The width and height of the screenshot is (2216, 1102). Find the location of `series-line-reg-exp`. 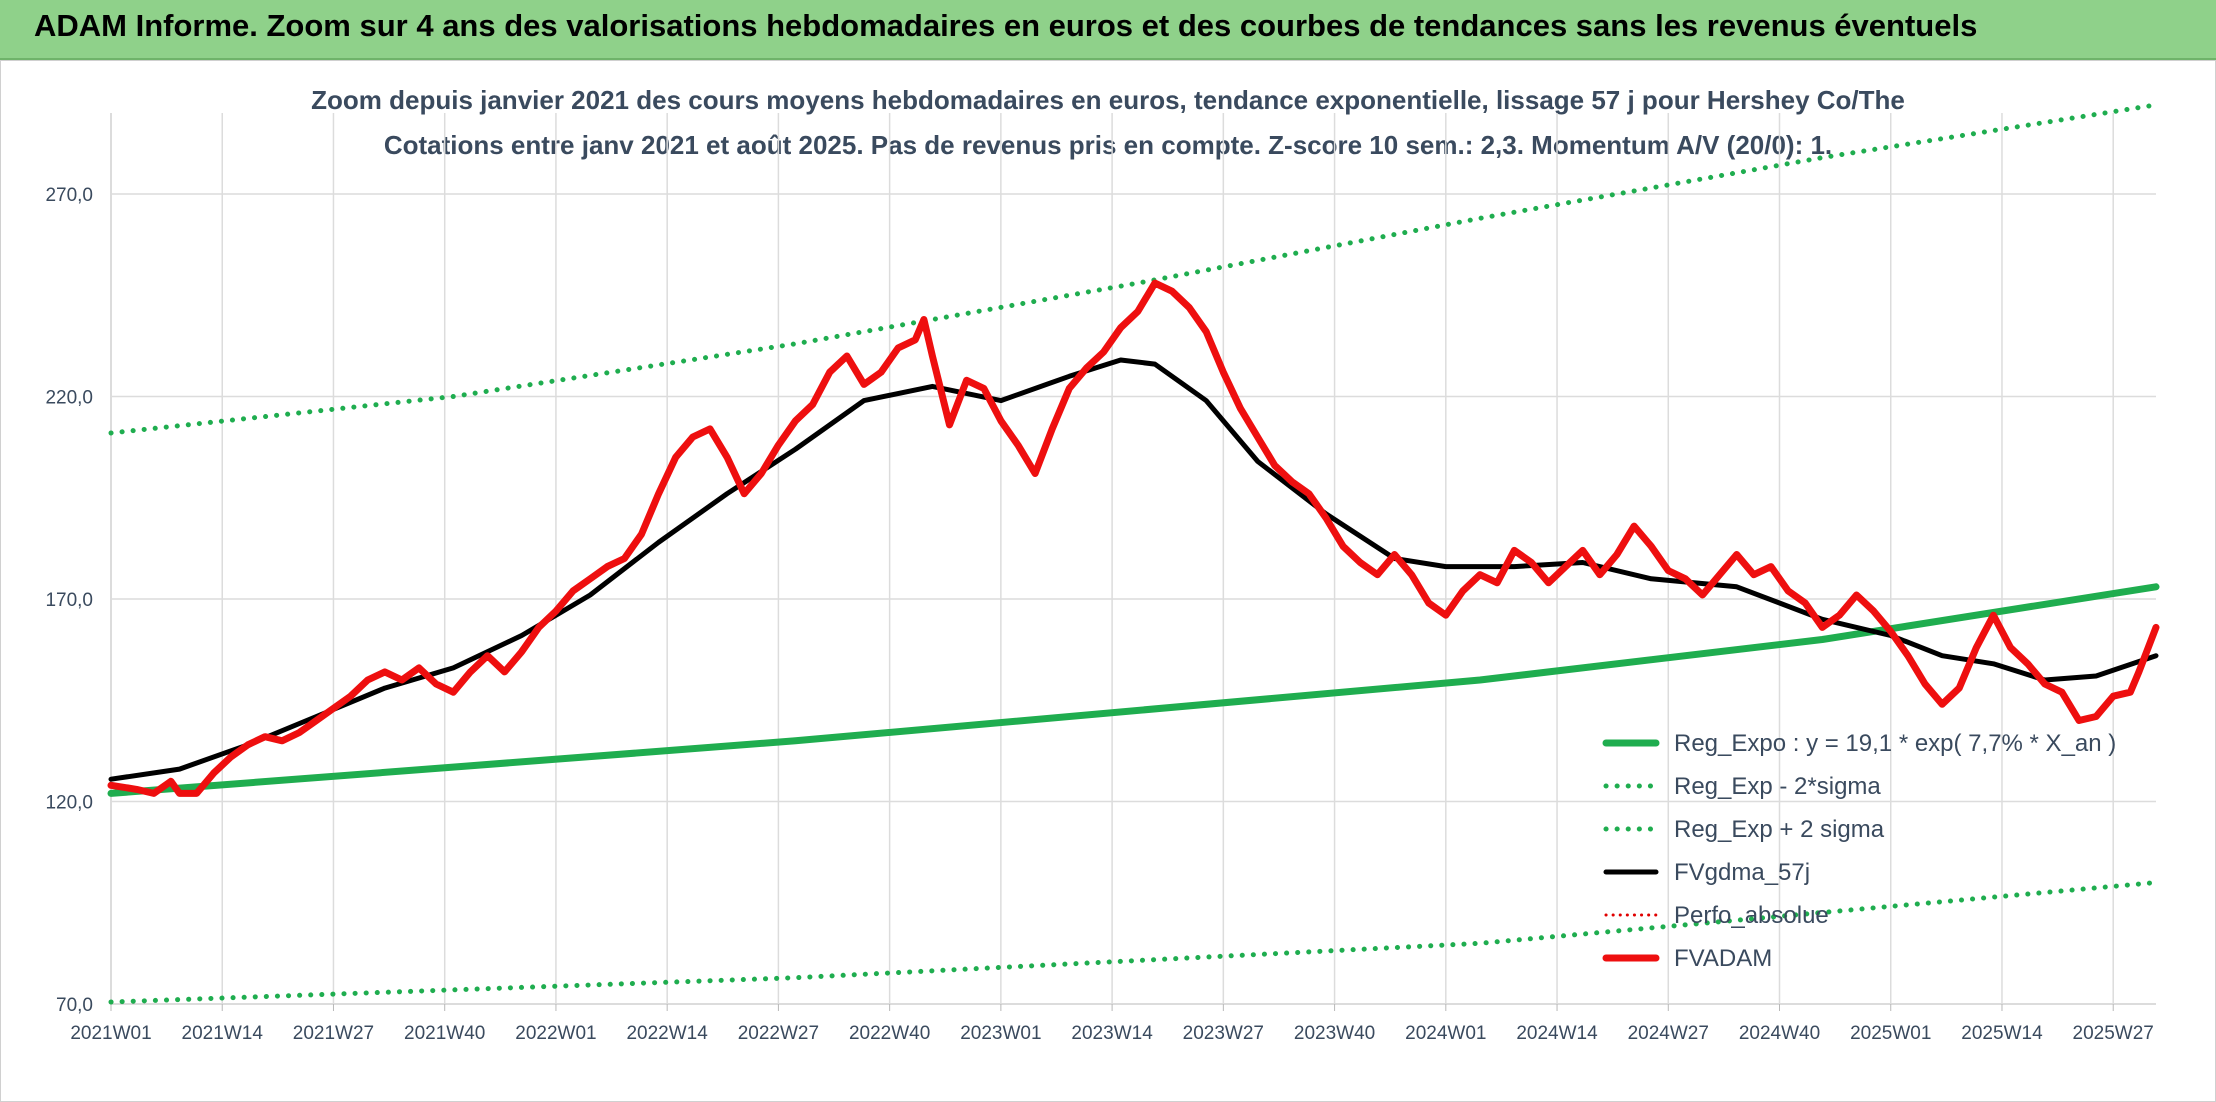

series-line-reg-exp is located at coordinates (1133, 942).